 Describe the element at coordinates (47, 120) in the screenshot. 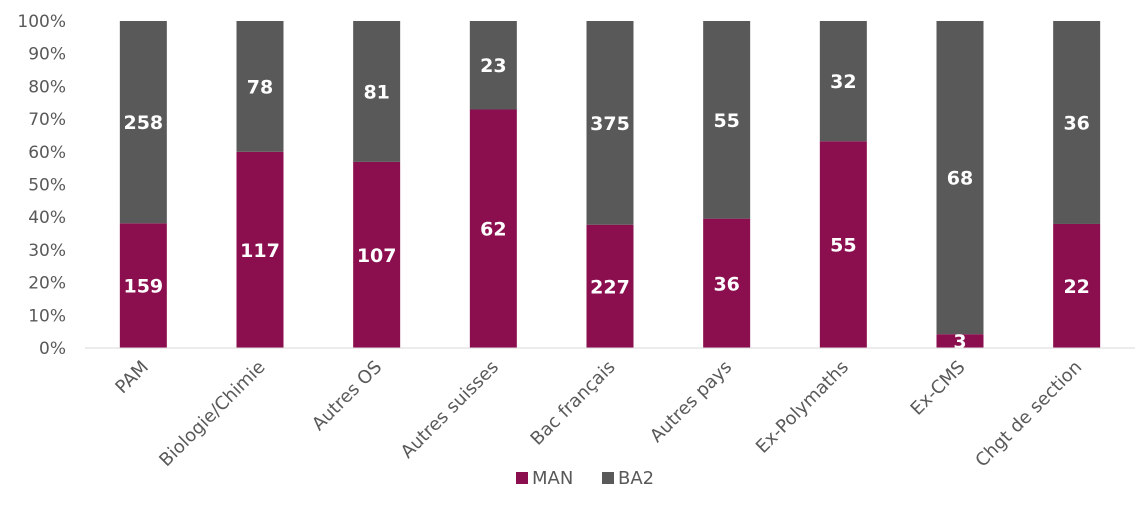

I see `y-tick-label: 70%` at that location.